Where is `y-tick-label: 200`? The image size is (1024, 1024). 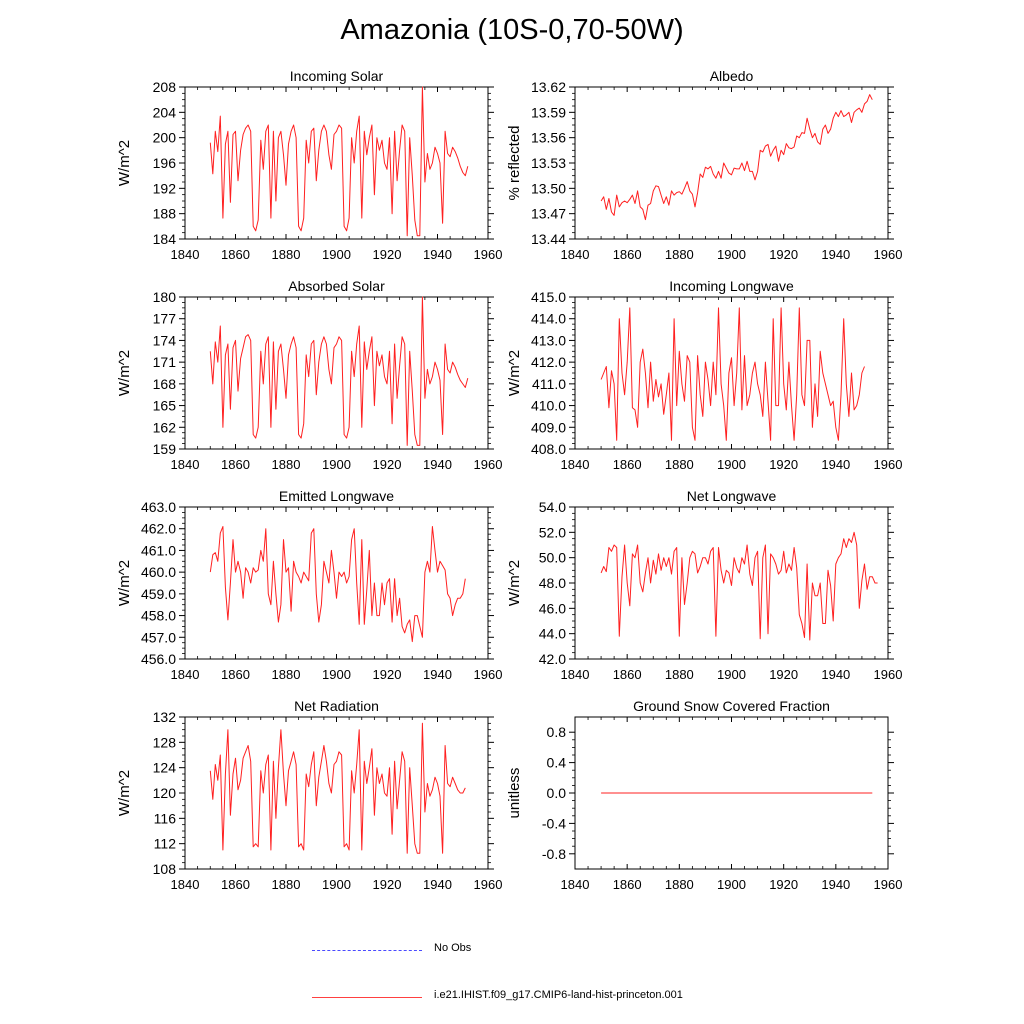 y-tick-label: 200 is located at coordinates (165, 138).